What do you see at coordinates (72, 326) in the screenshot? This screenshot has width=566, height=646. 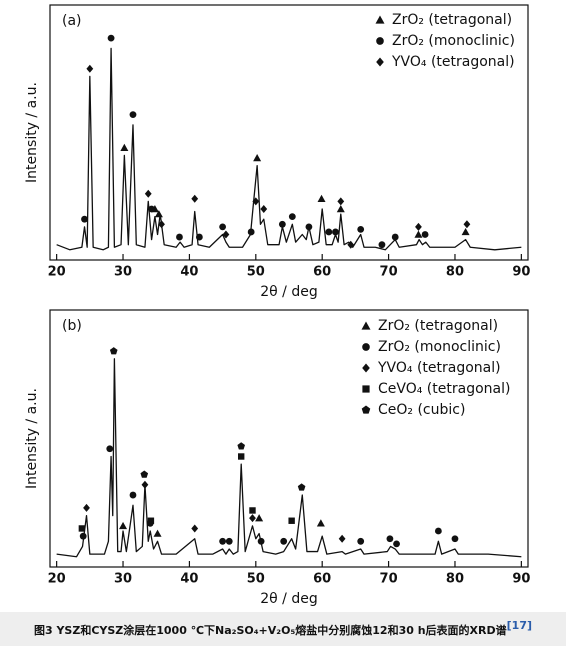 I see `panel-label: (b)` at bounding box center [72, 326].